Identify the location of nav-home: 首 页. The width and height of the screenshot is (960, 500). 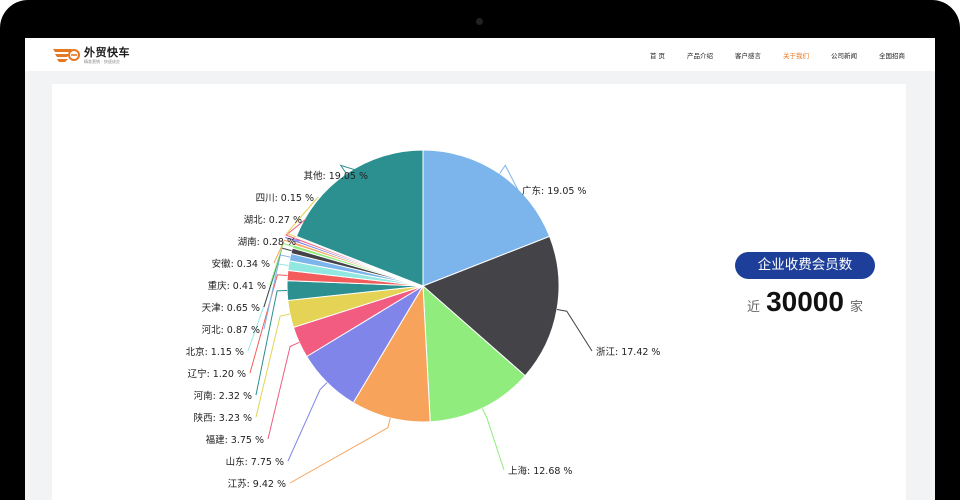
(657, 55).